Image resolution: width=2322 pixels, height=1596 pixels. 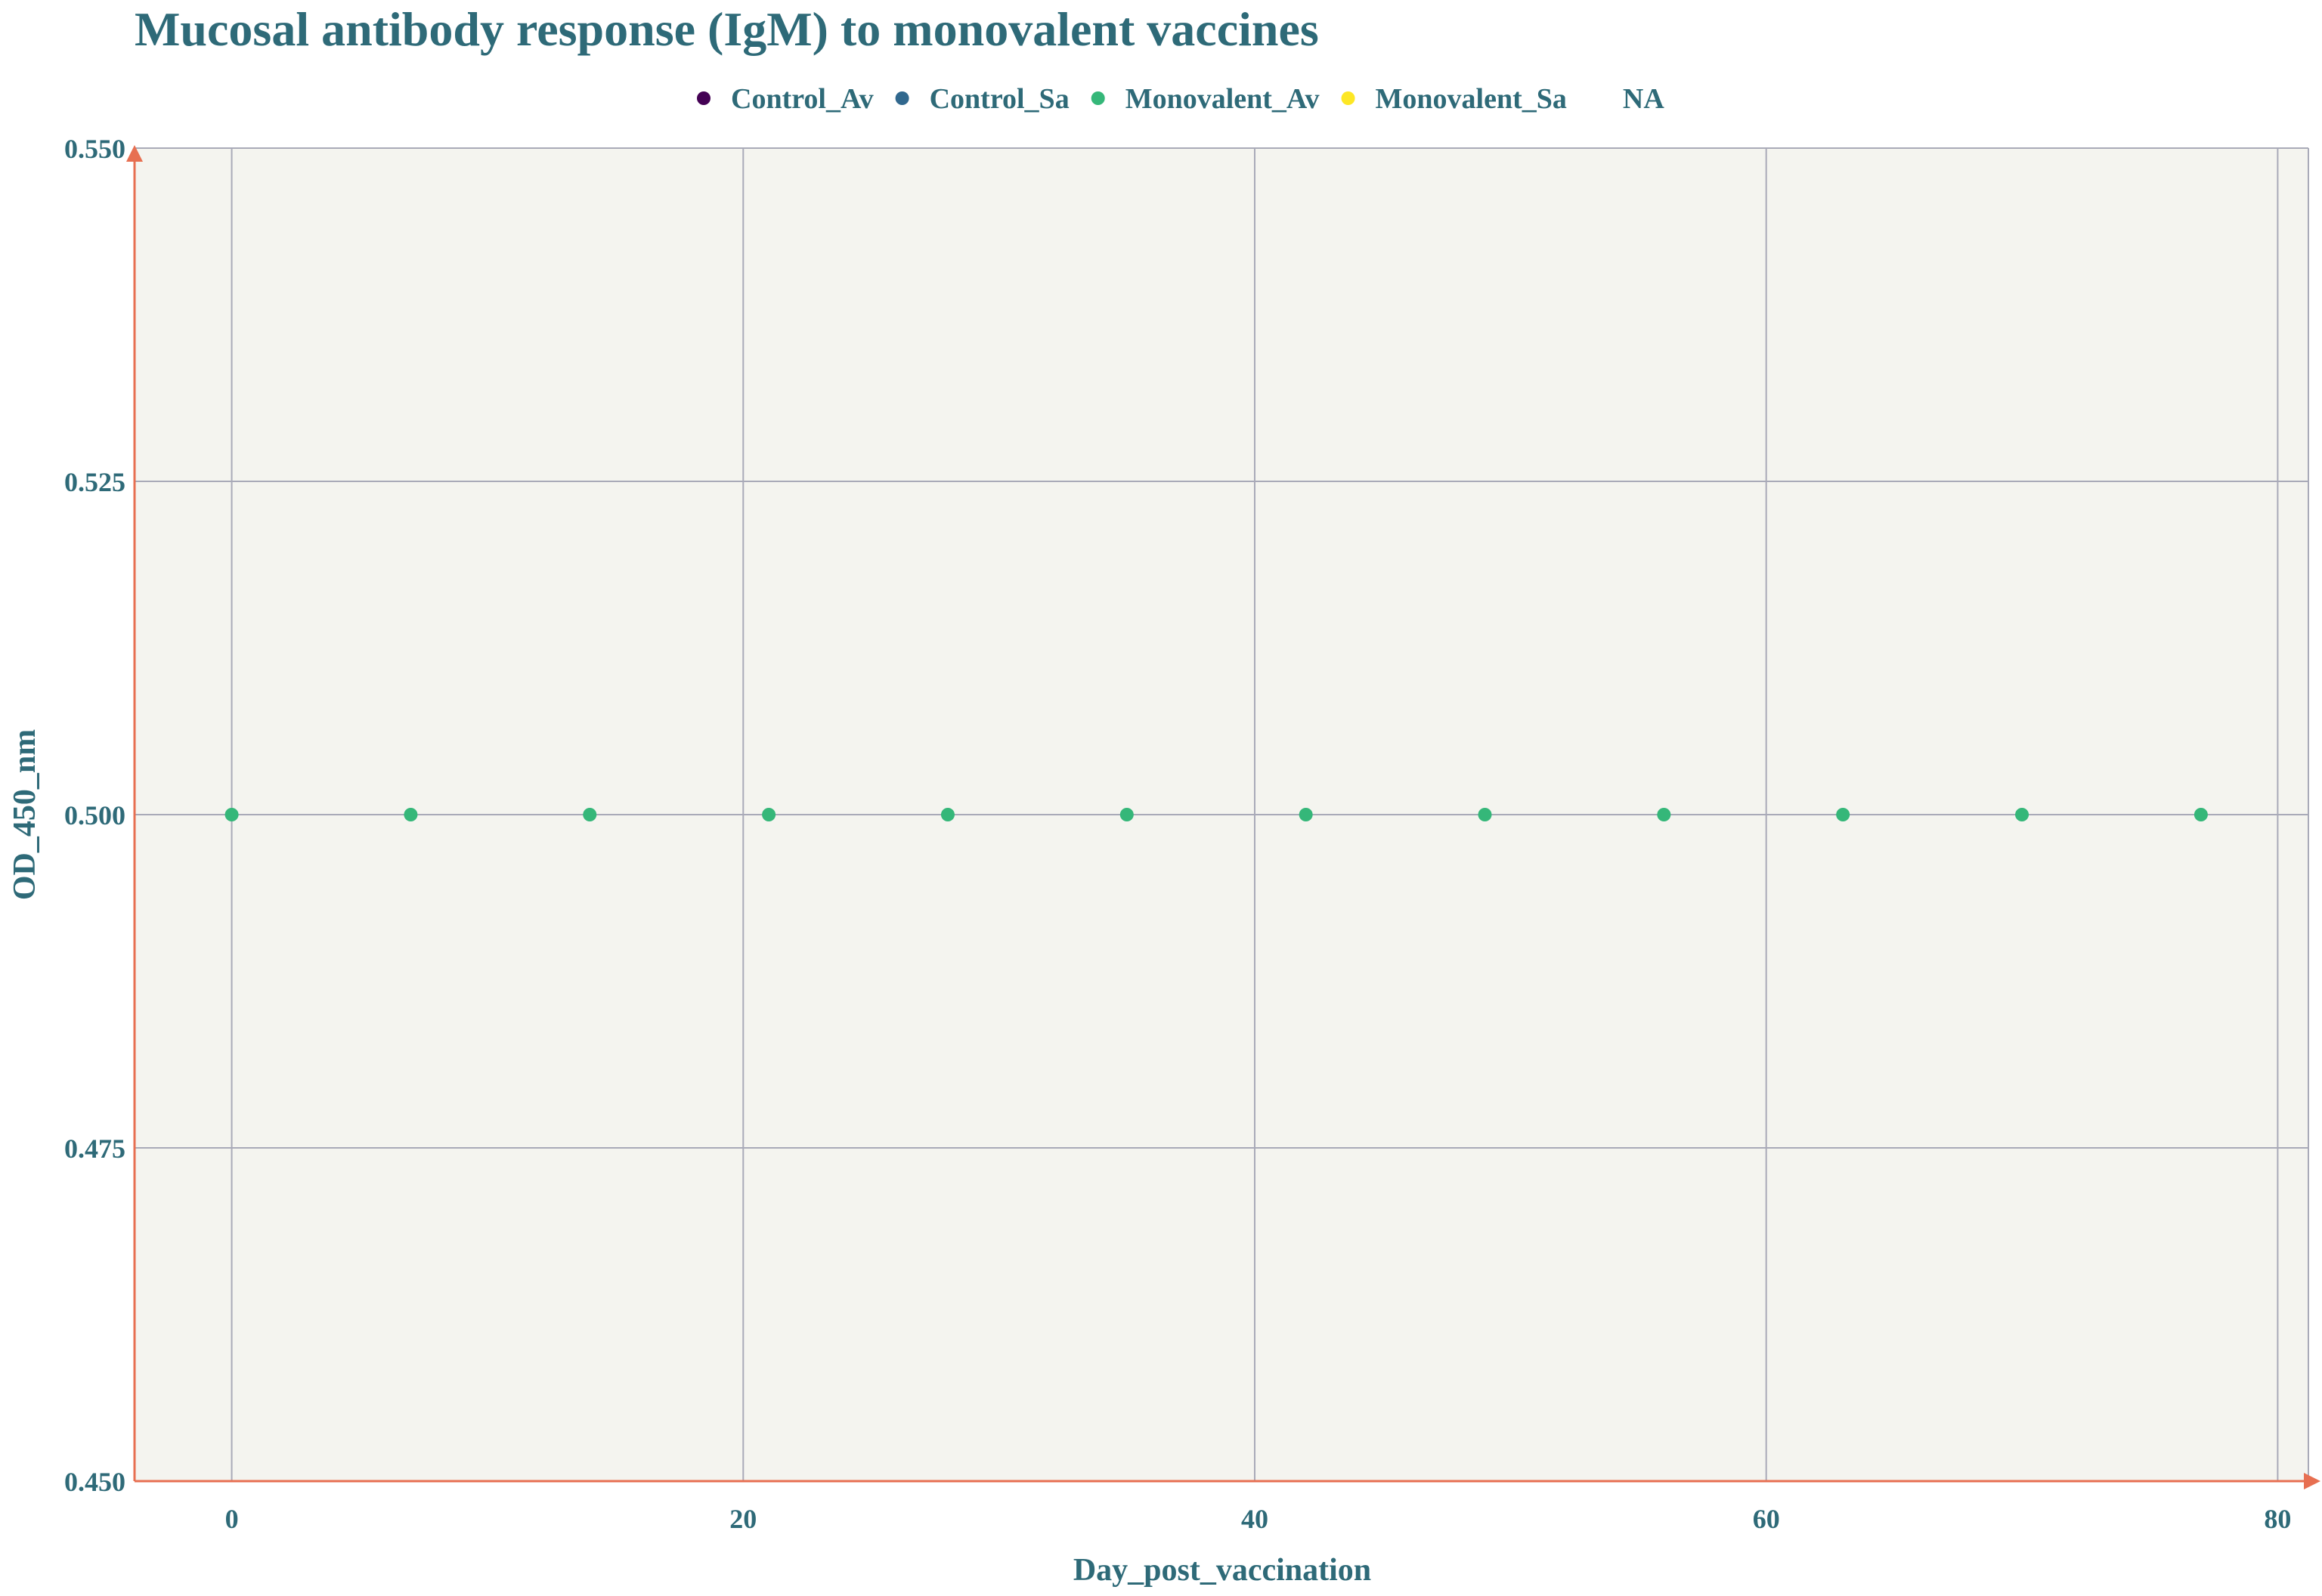 I want to click on y-tick-label: 0.550, so click(x=94, y=149).